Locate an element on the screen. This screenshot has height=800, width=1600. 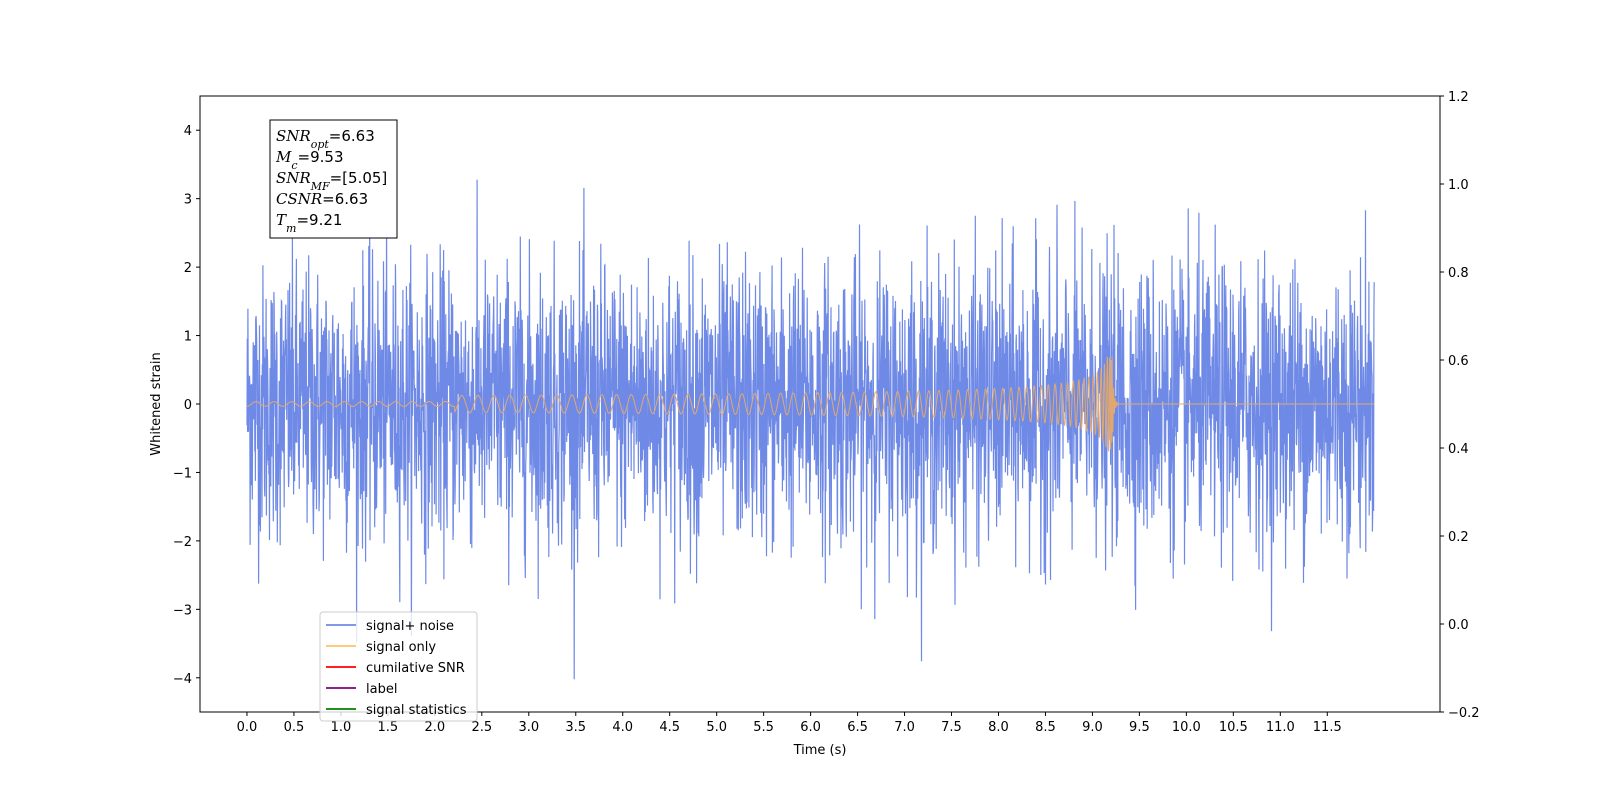
y2-tick-label: 0.0 is located at coordinates (1458, 625).